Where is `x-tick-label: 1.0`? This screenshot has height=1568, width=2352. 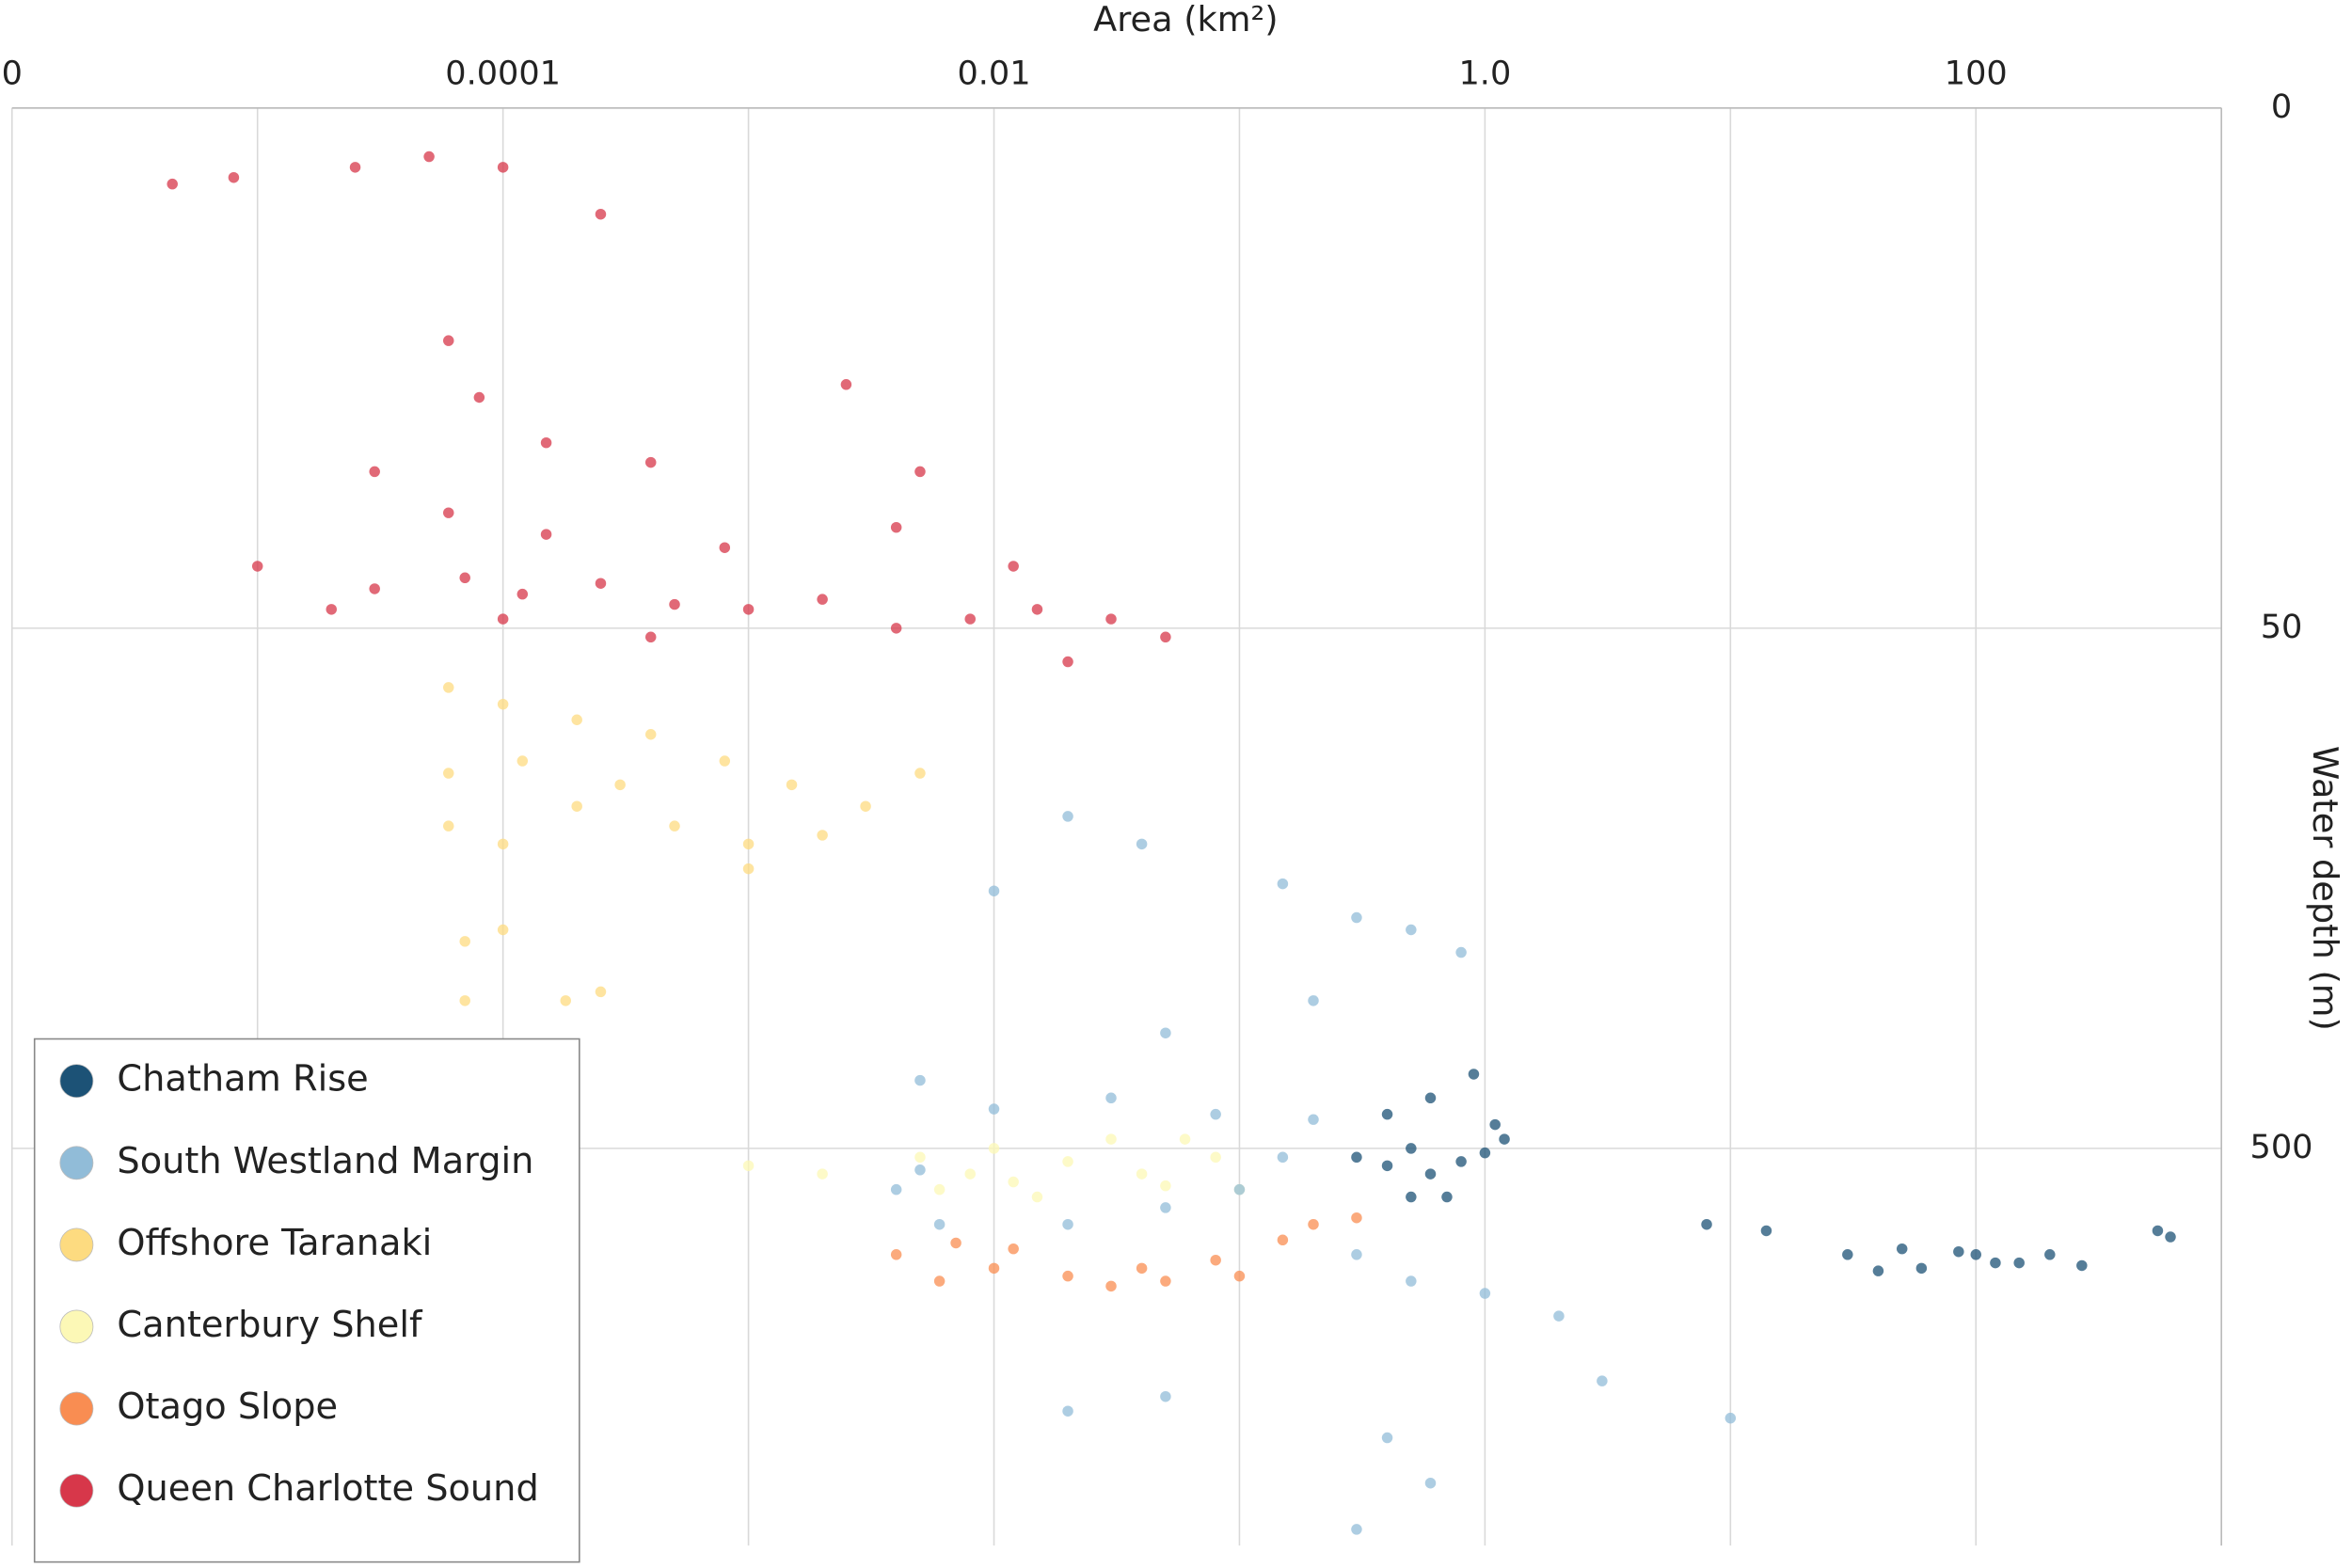
x-tick-label: 1.0 is located at coordinates (1484, 74).